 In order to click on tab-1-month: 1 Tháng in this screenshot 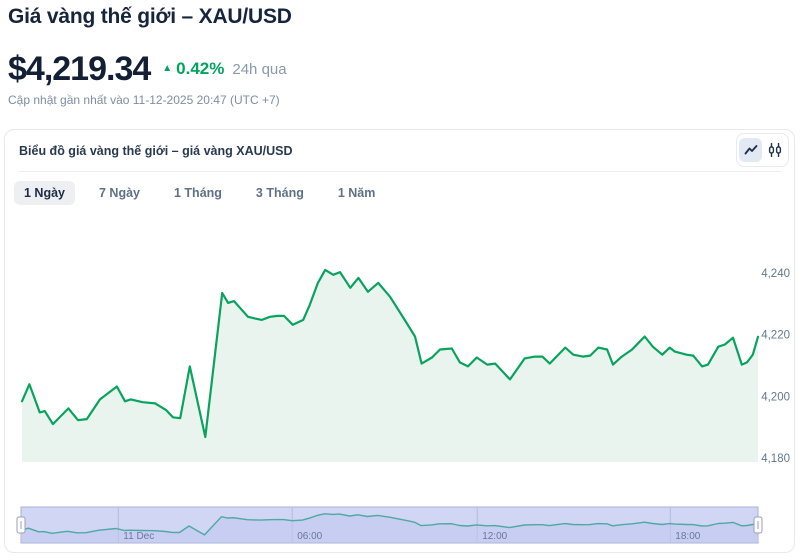, I will do `click(198, 193)`.